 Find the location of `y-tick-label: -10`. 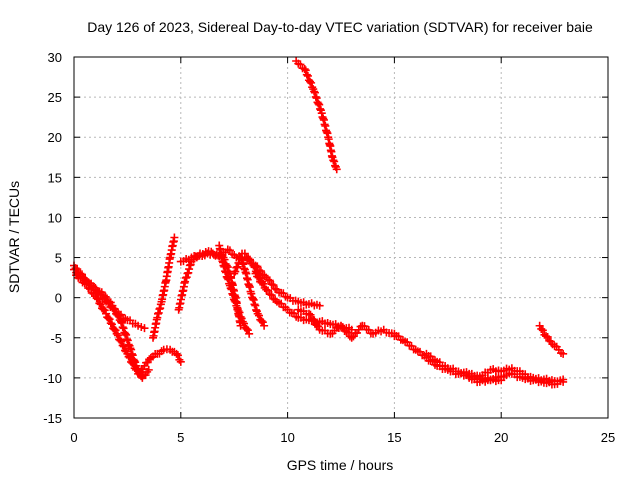

y-tick-label: -10 is located at coordinates (52, 378).